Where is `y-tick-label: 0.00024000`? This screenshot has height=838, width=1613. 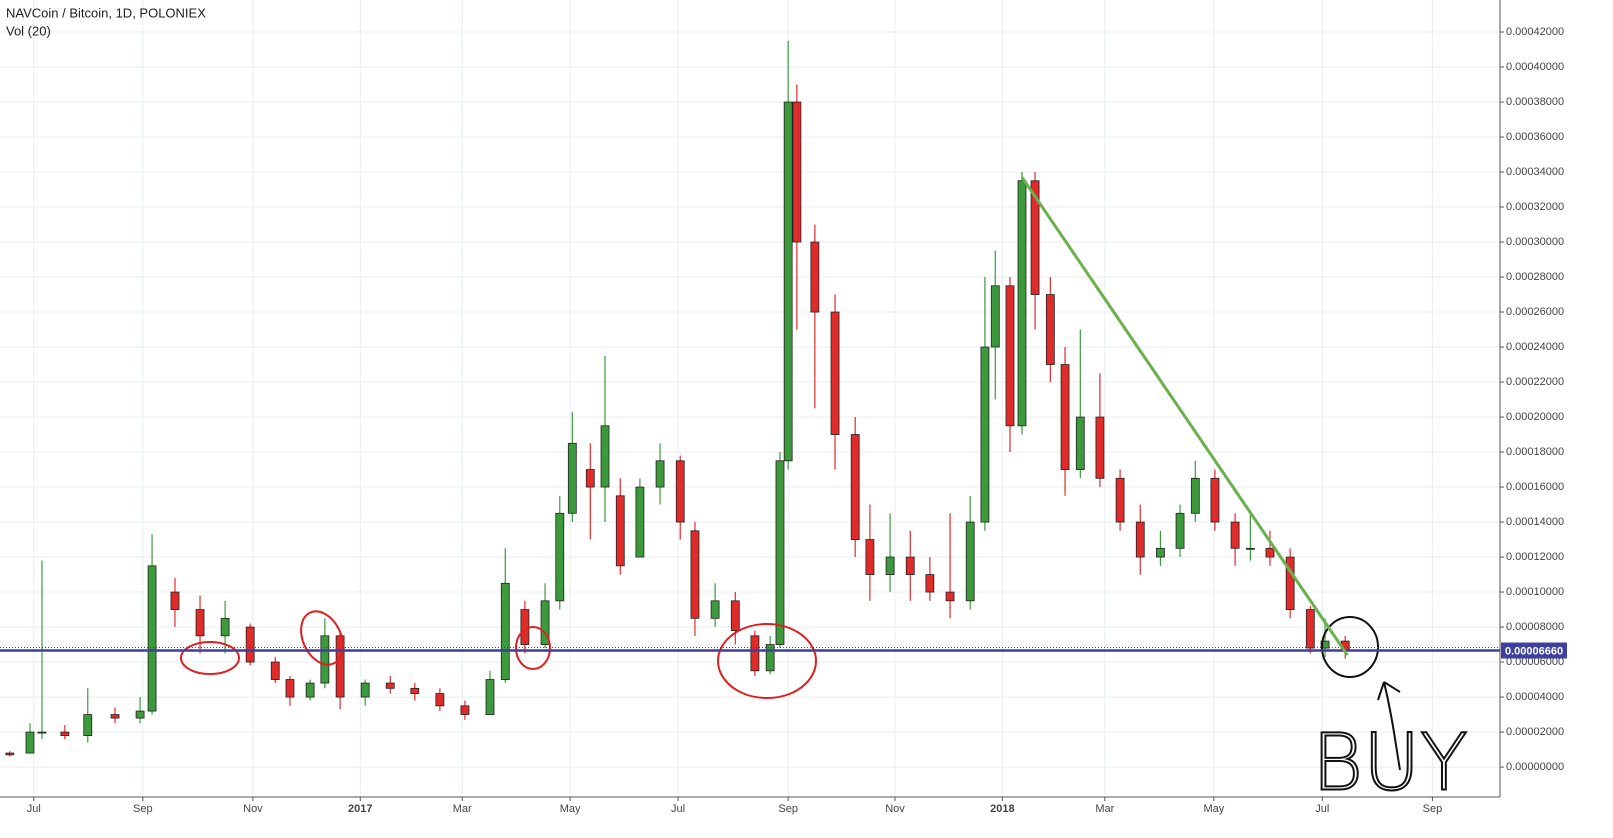 y-tick-label: 0.00024000 is located at coordinates (1535, 347).